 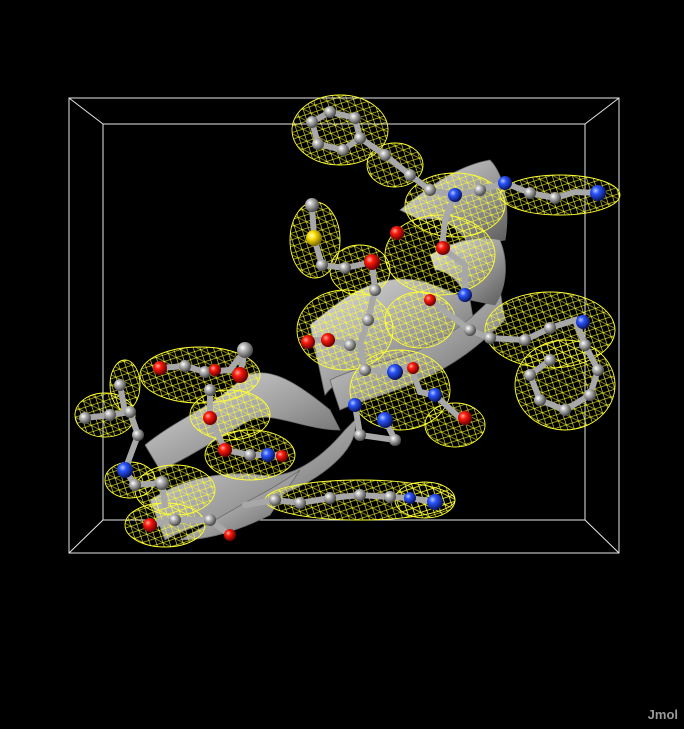 What do you see at coordinates (662, 714) in the screenshot?
I see `jmol-watermark: Jmol` at bounding box center [662, 714].